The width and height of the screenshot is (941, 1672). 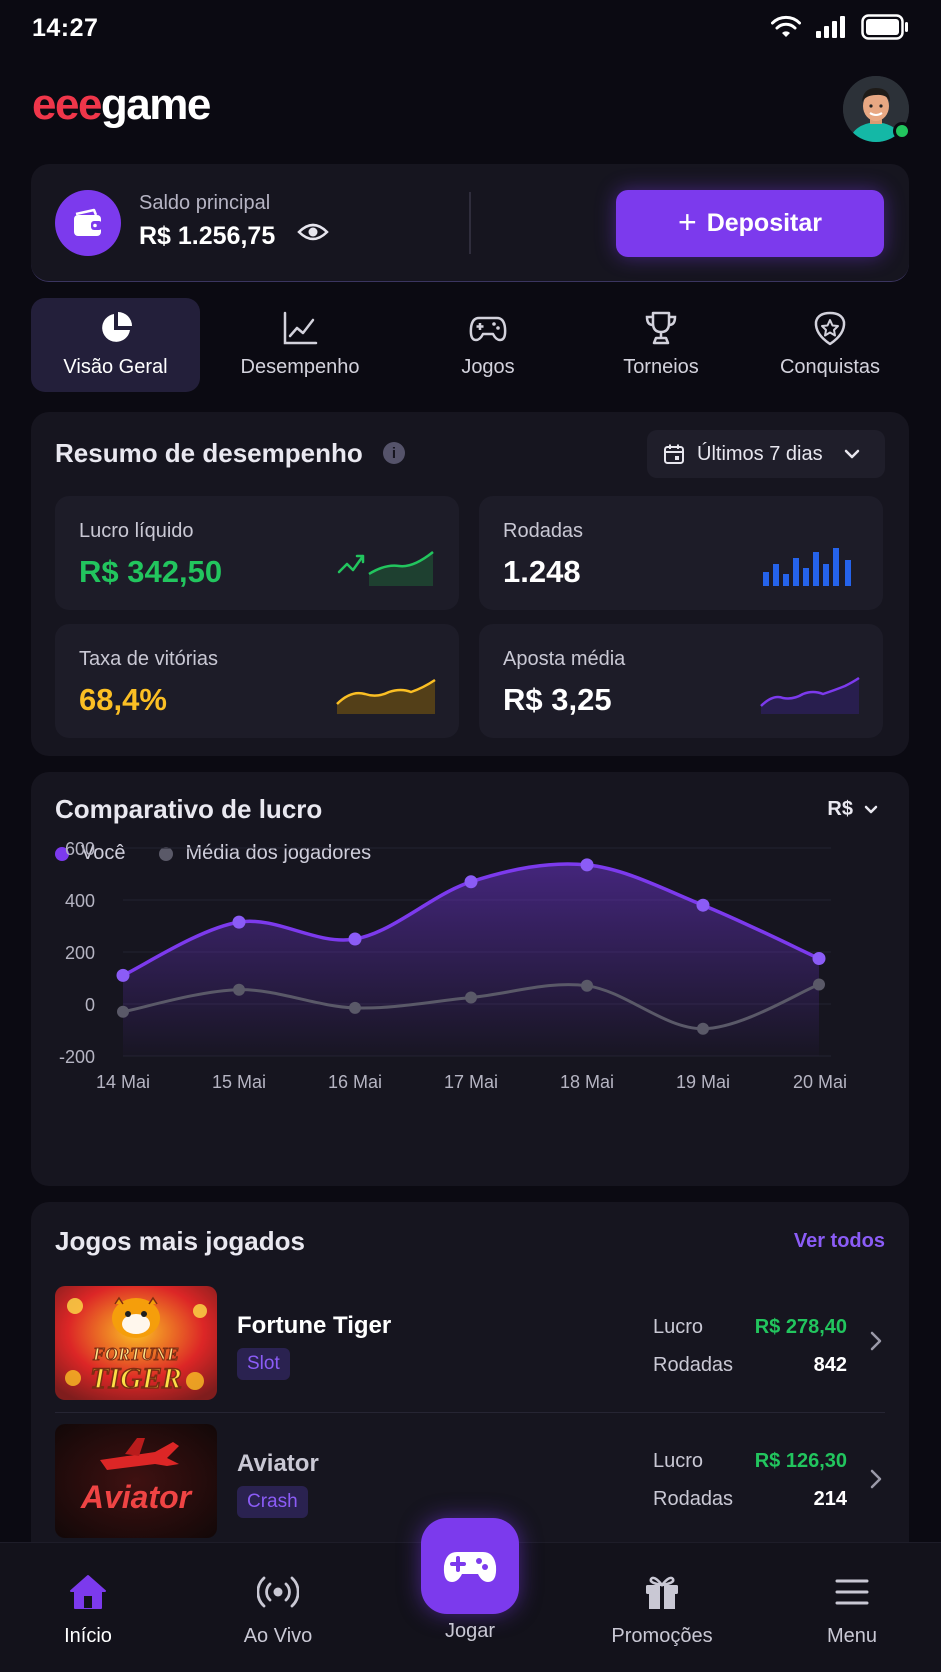 What do you see at coordinates (121, 105) in the screenshot?
I see `brand-logo: eeegame` at bounding box center [121, 105].